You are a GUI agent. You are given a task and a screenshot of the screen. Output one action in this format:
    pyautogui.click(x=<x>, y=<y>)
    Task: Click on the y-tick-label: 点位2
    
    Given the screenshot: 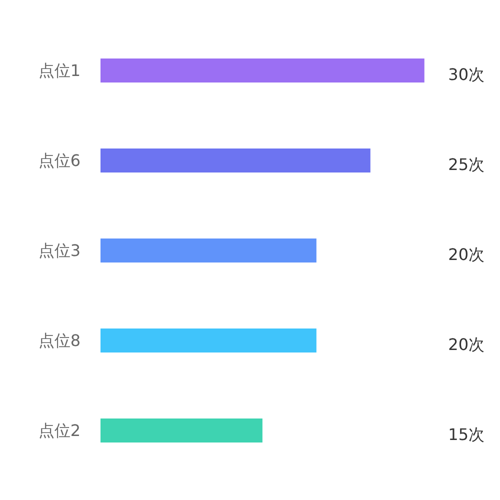 What is the action you would take?
    pyautogui.click(x=59, y=430)
    